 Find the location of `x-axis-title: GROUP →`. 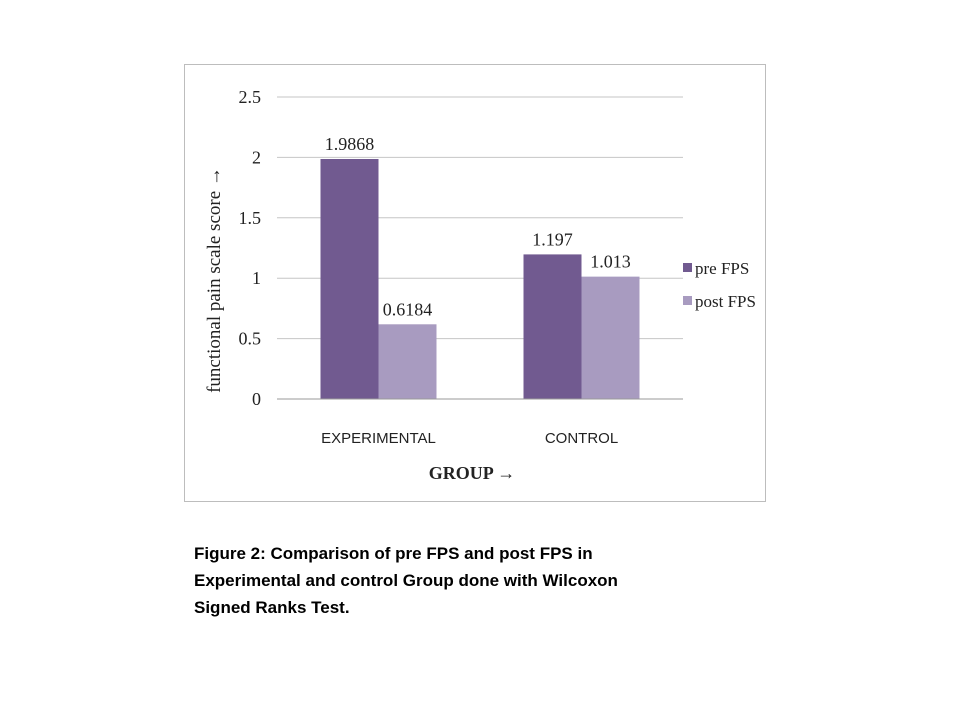

x-axis-title: GROUP → is located at coordinates (472, 473).